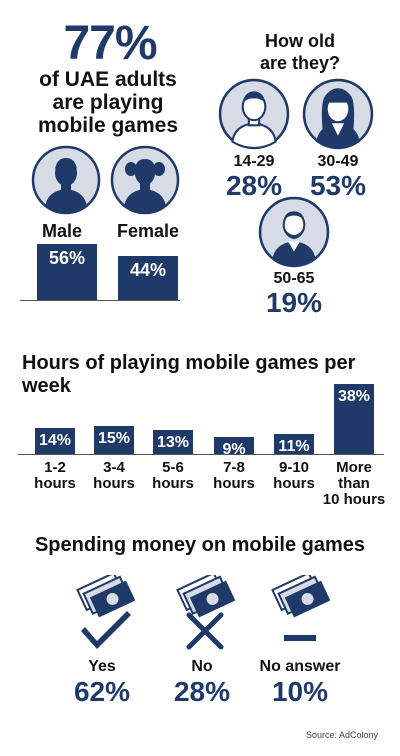  What do you see at coordinates (62, 231) in the screenshot?
I see `male-label: Male` at bounding box center [62, 231].